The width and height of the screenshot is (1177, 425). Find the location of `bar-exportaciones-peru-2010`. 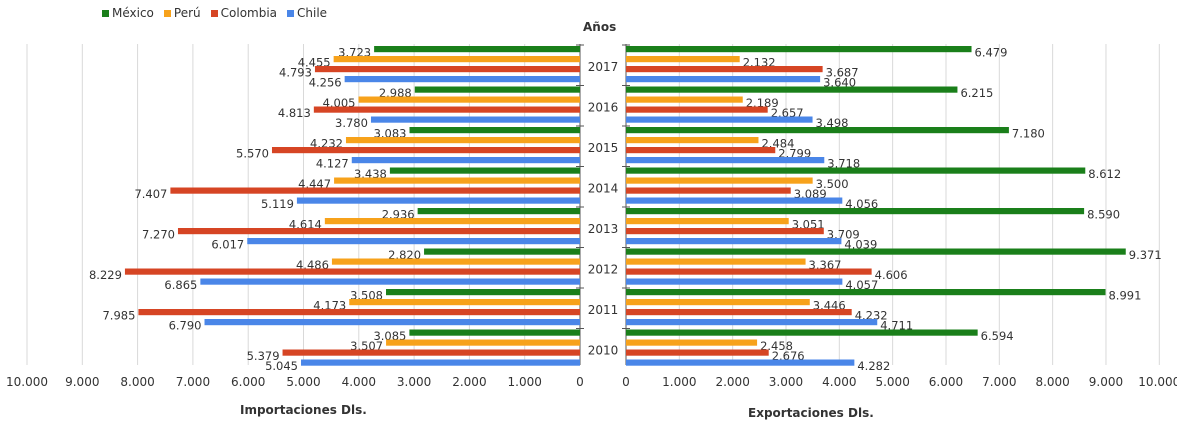

bar-exportaciones-peru-2010 is located at coordinates (692, 342).